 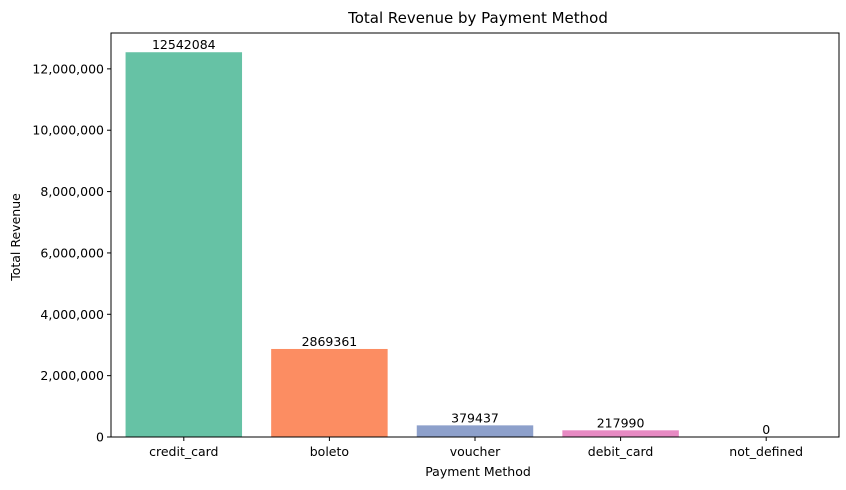 What do you see at coordinates (184, 245) in the screenshot?
I see `bar-credit-card` at bounding box center [184, 245].